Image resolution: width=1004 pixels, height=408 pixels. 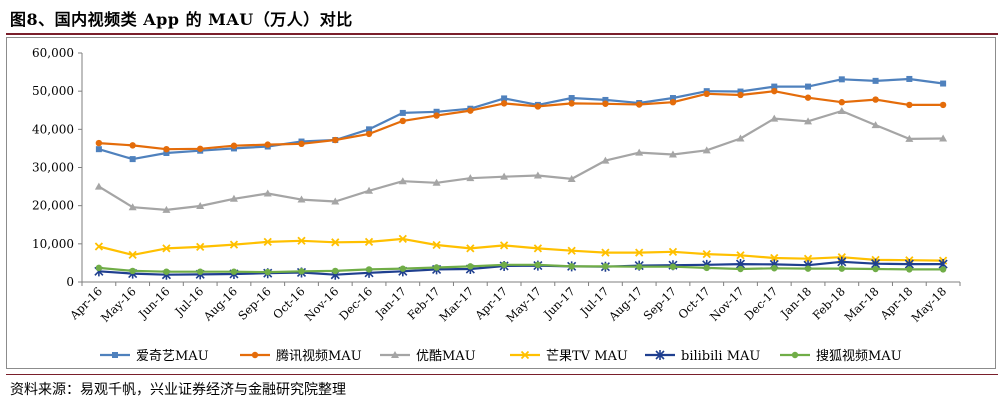 I want to click on x-tick-label: Feb-17, so click(x=423, y=303).